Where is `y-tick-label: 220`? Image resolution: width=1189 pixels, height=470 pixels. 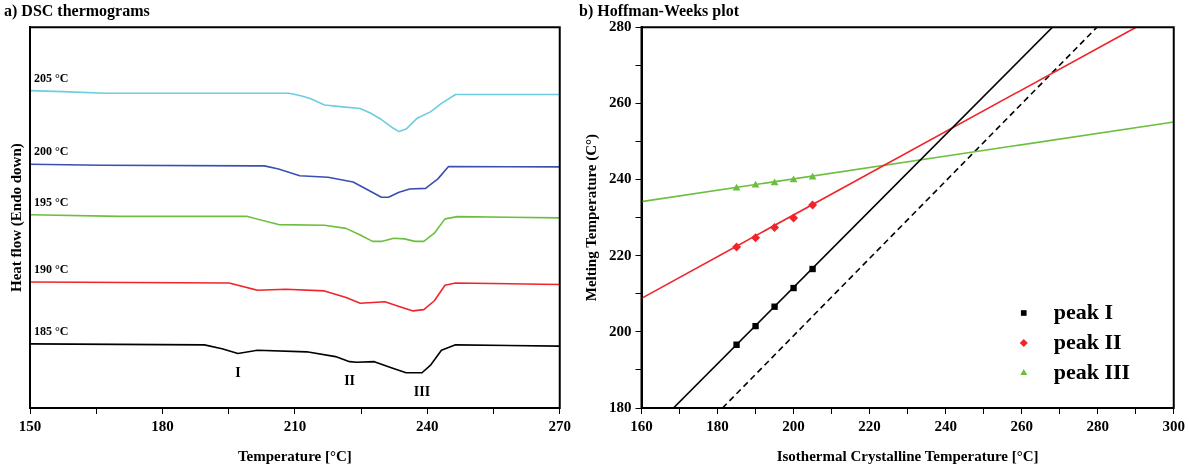 y-tick-label: 220 is located at coordinates (620, 254).